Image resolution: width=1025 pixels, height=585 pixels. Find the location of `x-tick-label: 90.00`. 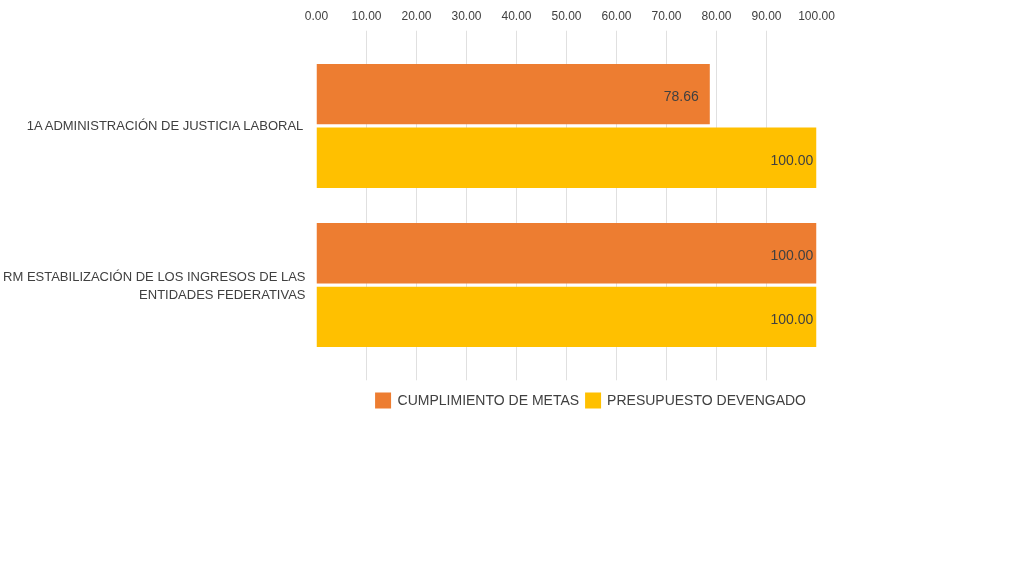

x-tick-label: 90.00 is located at coordinates (766, 15).